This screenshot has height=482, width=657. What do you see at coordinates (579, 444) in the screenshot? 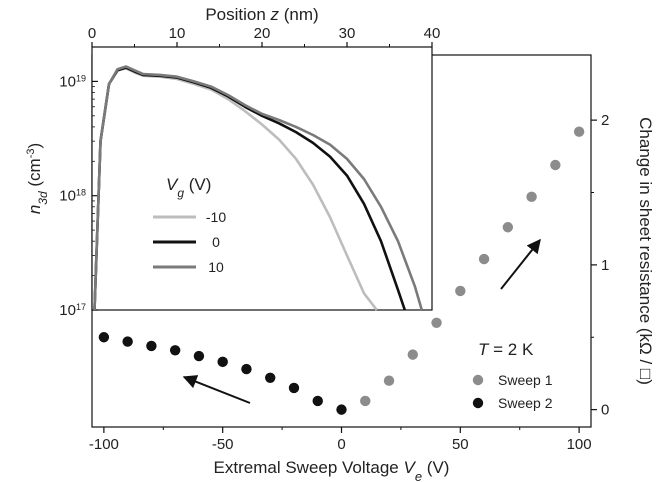
I see `main-x-tick-label: 100` at bounding box center [579, 444].